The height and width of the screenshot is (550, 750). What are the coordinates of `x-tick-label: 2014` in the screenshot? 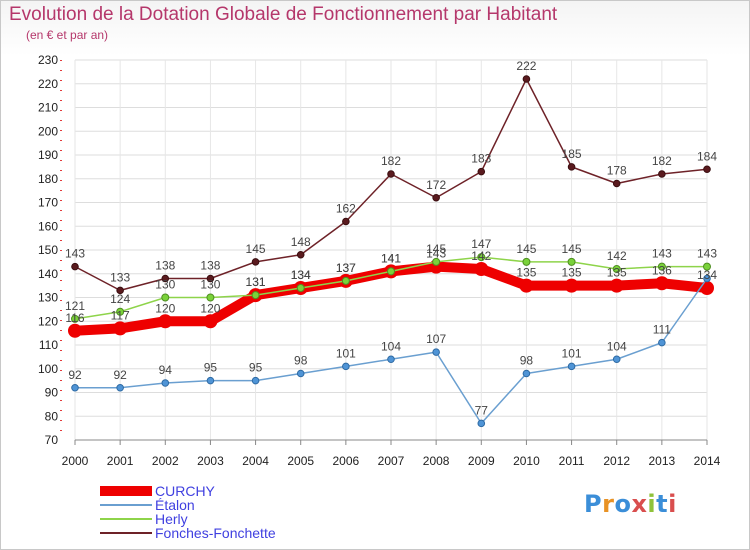 It's located at (707, 461).